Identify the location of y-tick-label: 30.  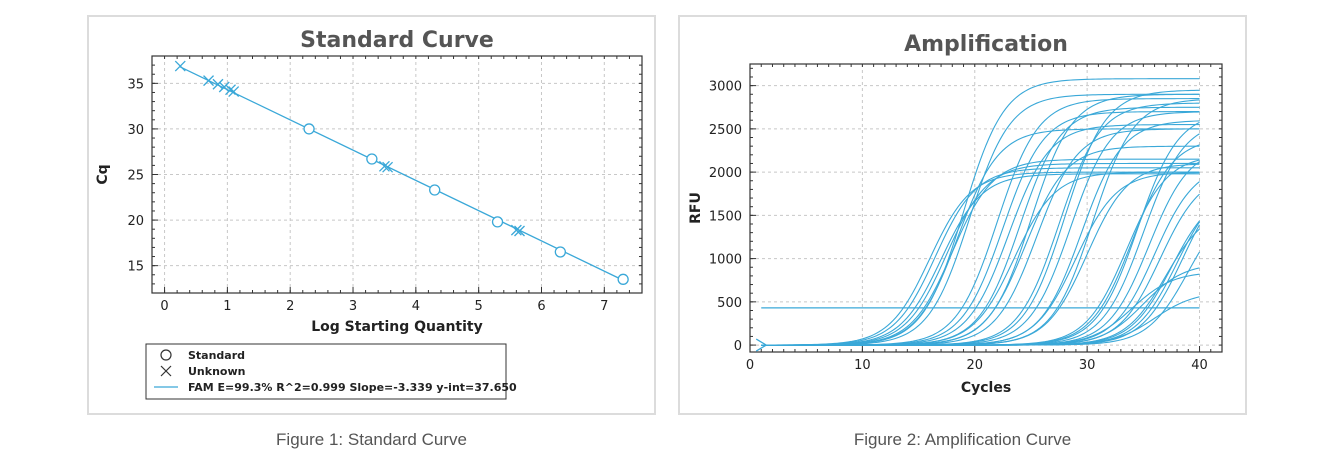
(135, 130).